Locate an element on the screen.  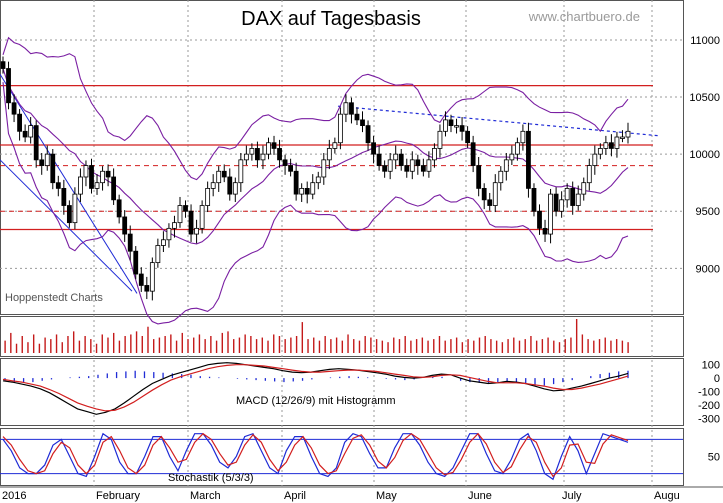
macd-label: MACD (12/26/9) mit Histogramm is located at coordinates (316, 401).